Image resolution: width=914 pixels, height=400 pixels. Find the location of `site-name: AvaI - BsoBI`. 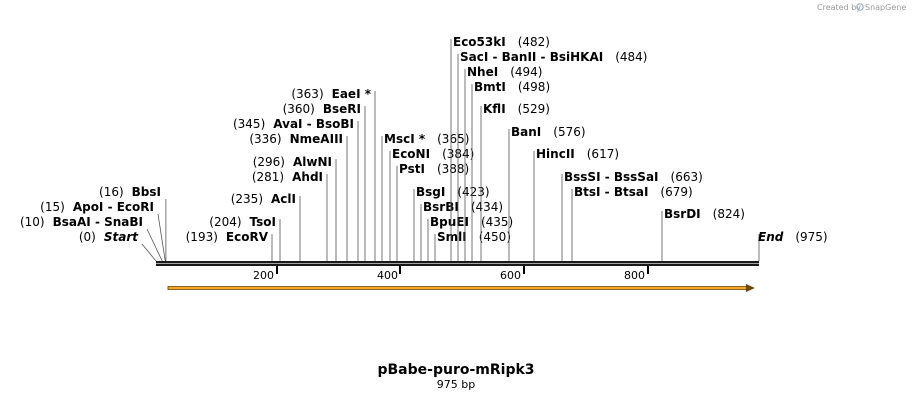

site-name: AvaI - BsoBI is located at coordinates (313, 124).